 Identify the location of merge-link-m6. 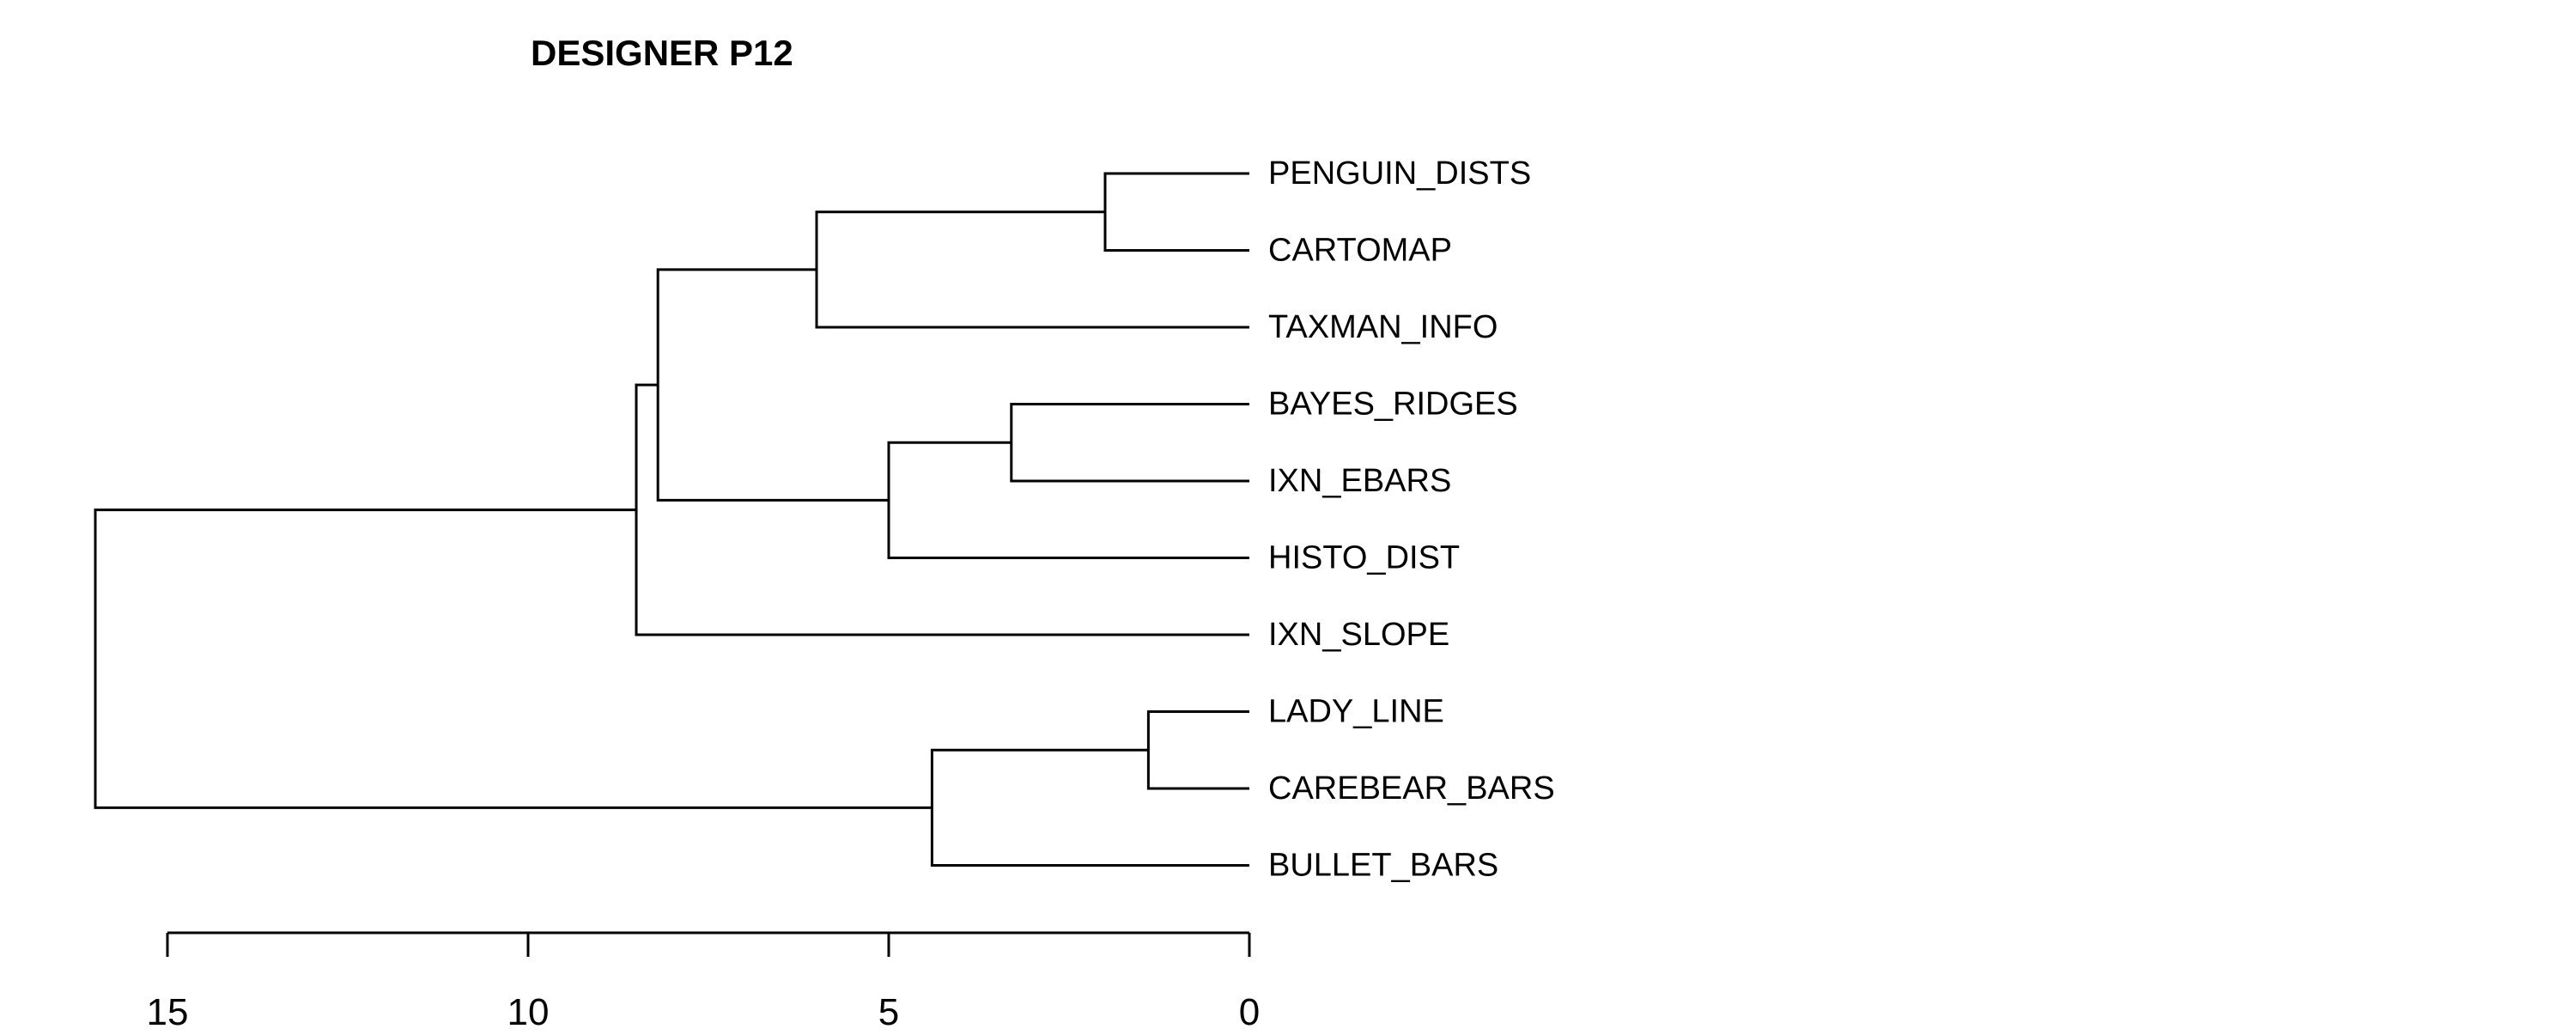
(942, 509).